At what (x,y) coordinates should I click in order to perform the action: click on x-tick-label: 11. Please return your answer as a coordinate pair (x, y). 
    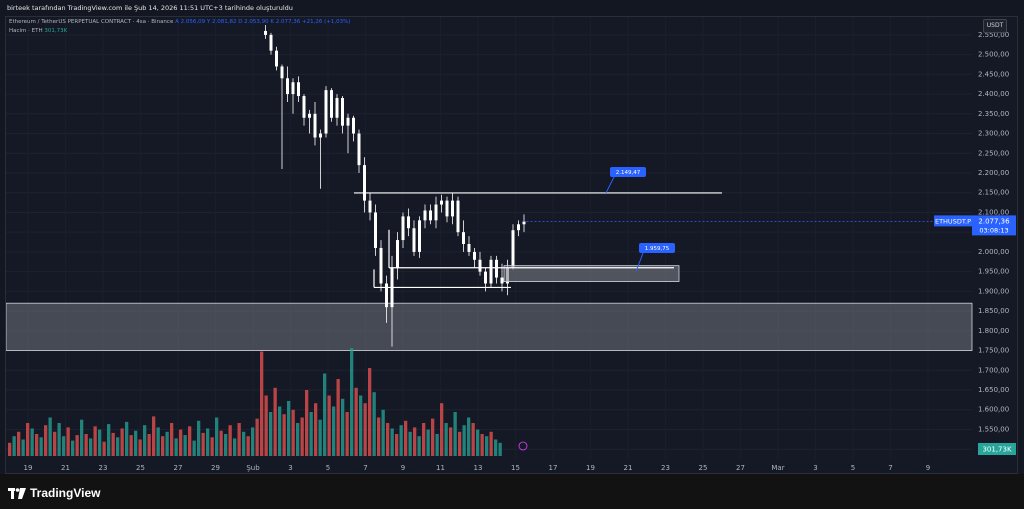
    Looking at the image, I should click on (440, 468).